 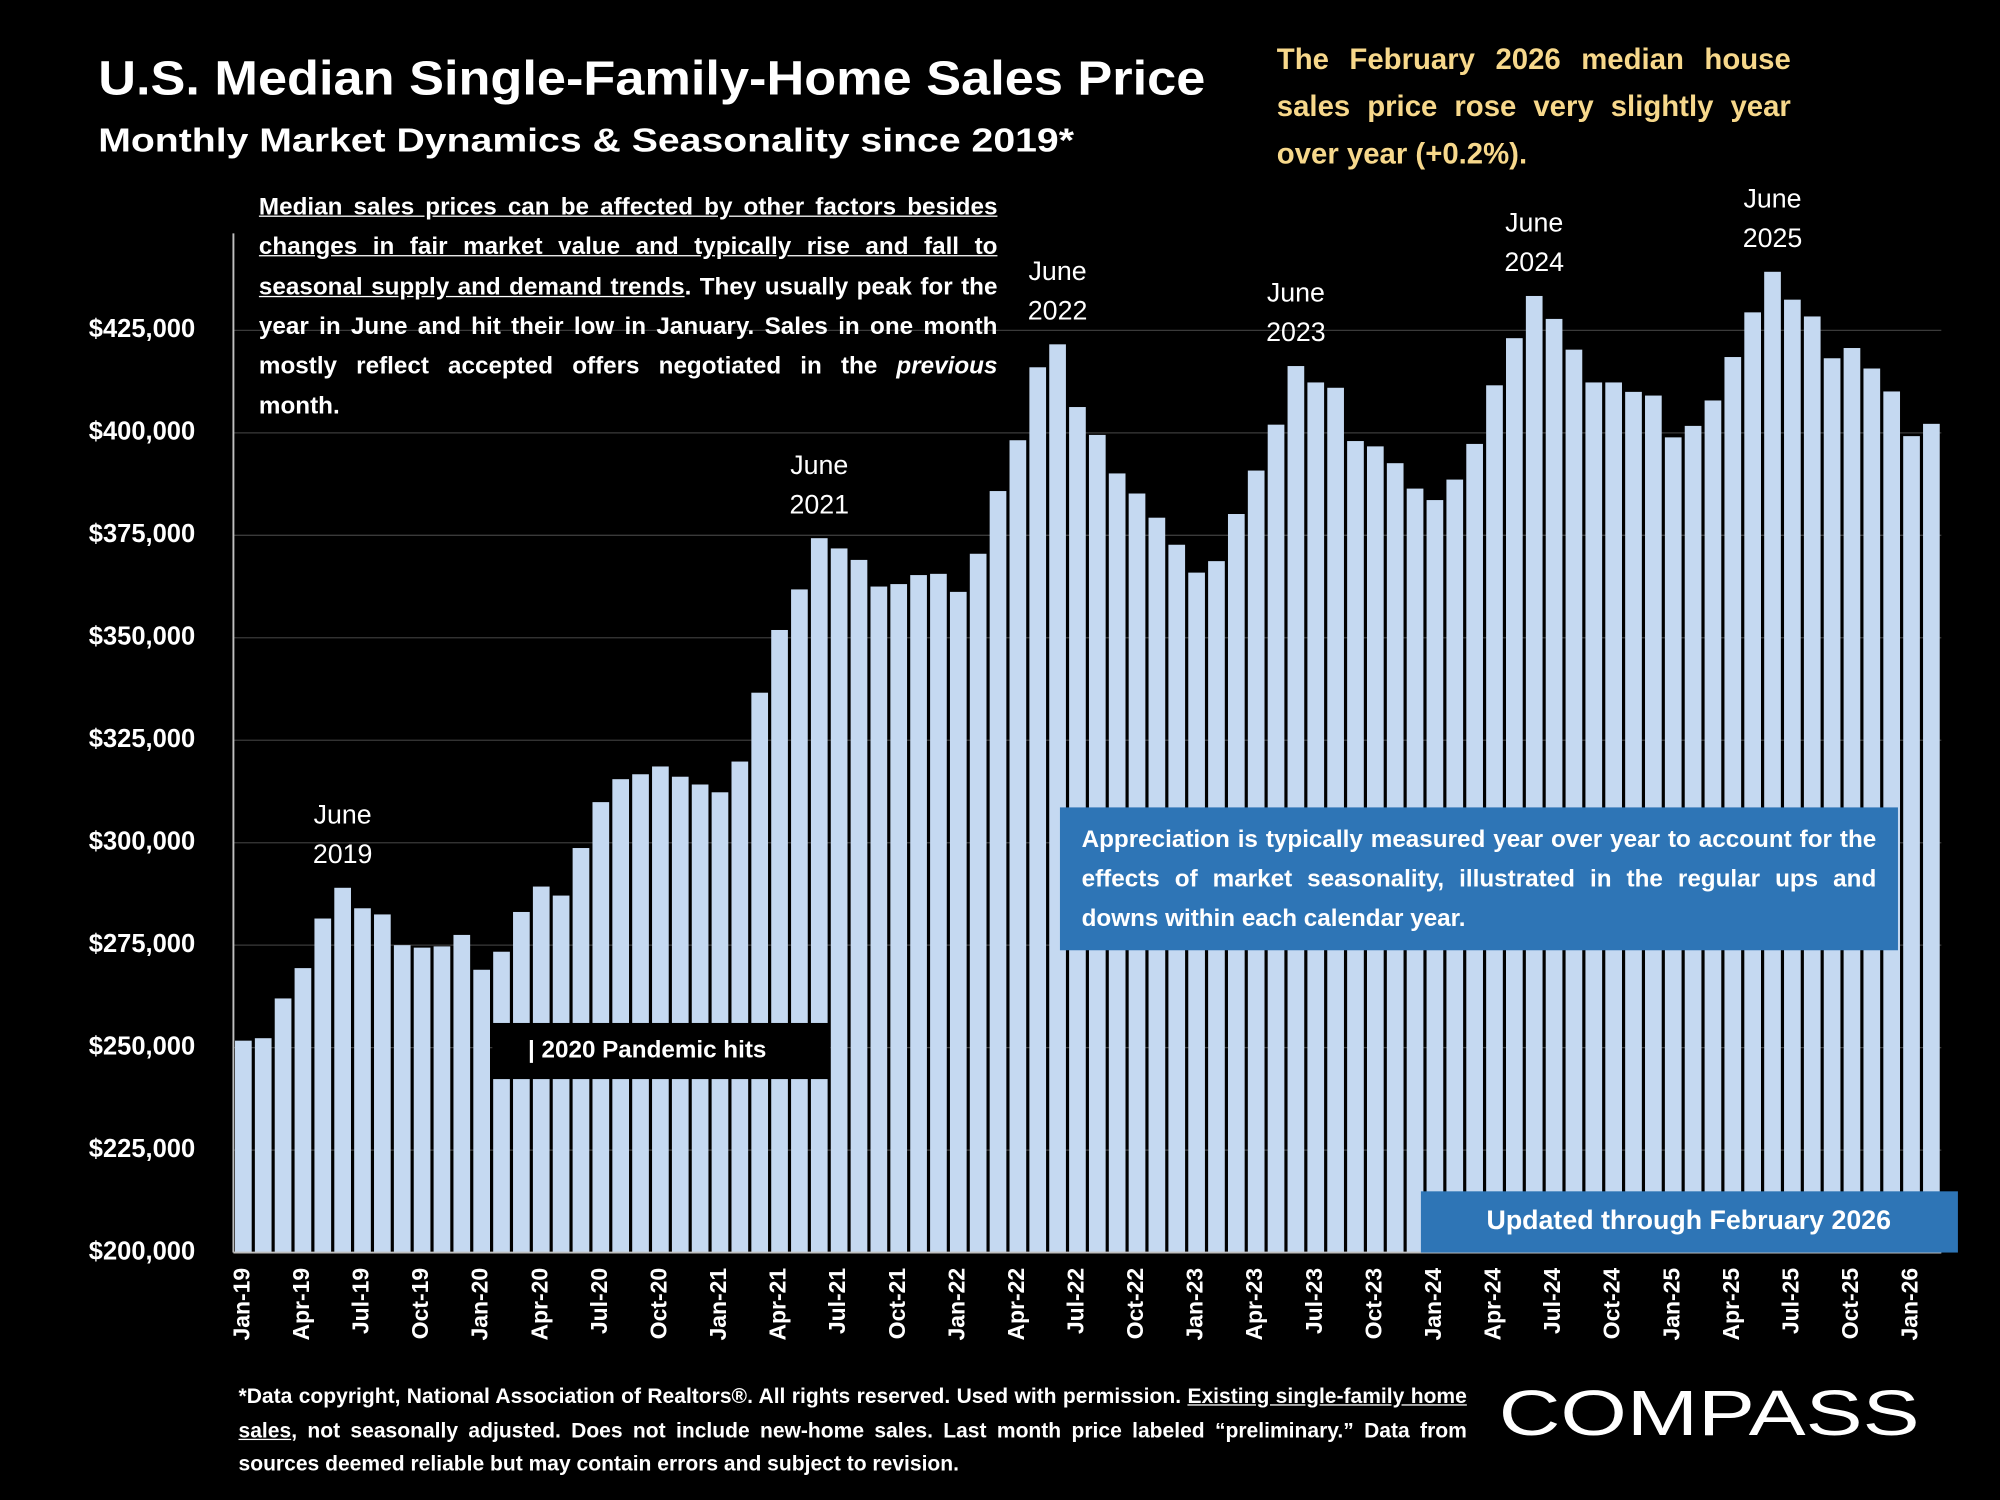 What do you see at coordinates (718, 1304) in the screenshot?
I see `x-tick-label: Jan-21` at bounding box center [718, 1304].